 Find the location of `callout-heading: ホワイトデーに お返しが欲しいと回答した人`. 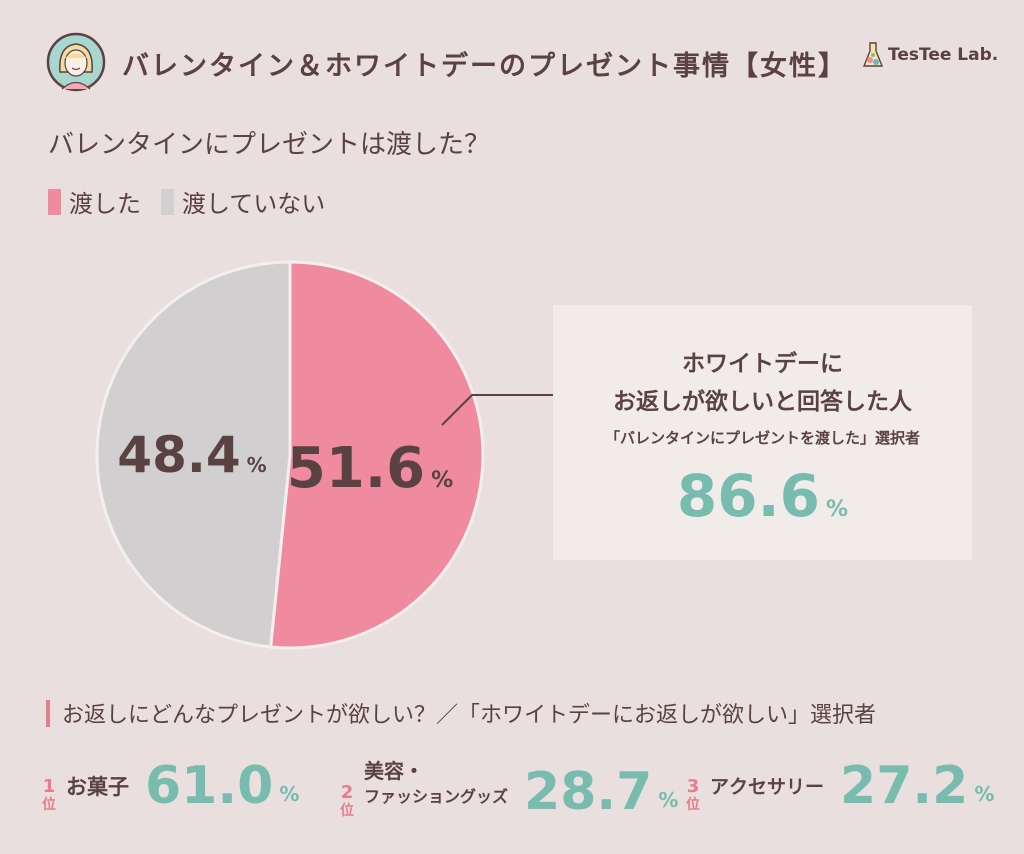

callout-heading: ホワイトデーに お返しが欲しいと回答した人 is located at coordinates (762, 383).